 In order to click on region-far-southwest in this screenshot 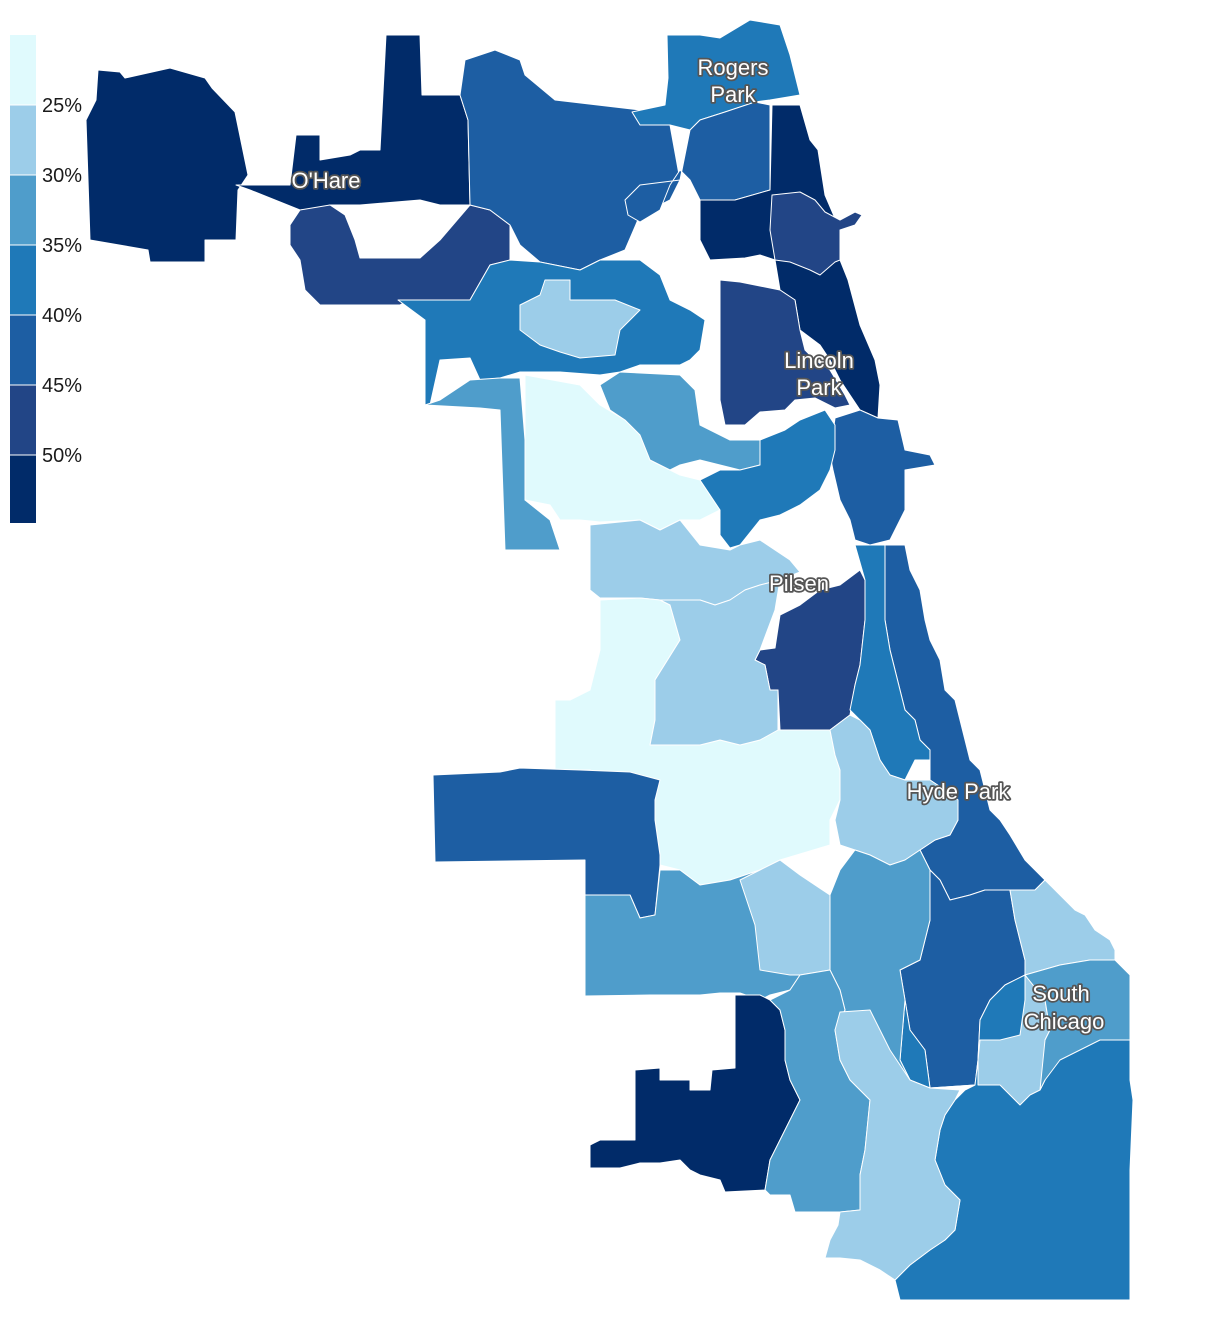, I will do `click(695, 1093)`.